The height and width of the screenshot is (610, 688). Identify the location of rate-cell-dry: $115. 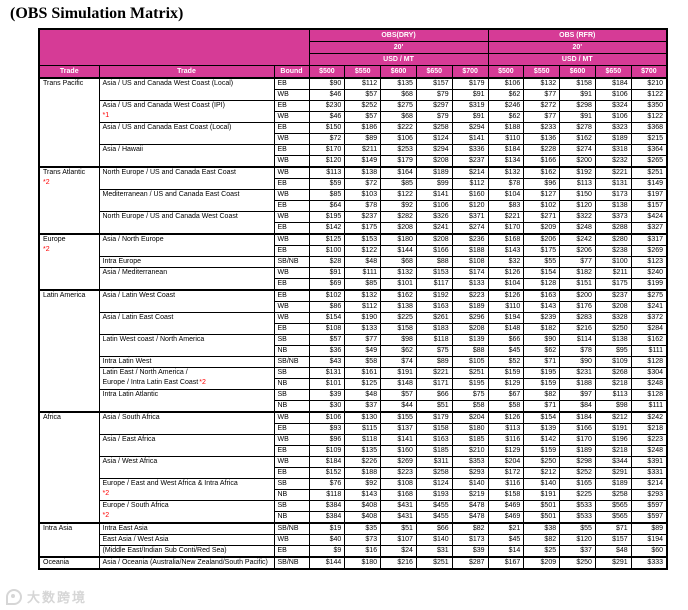
(363, 429).